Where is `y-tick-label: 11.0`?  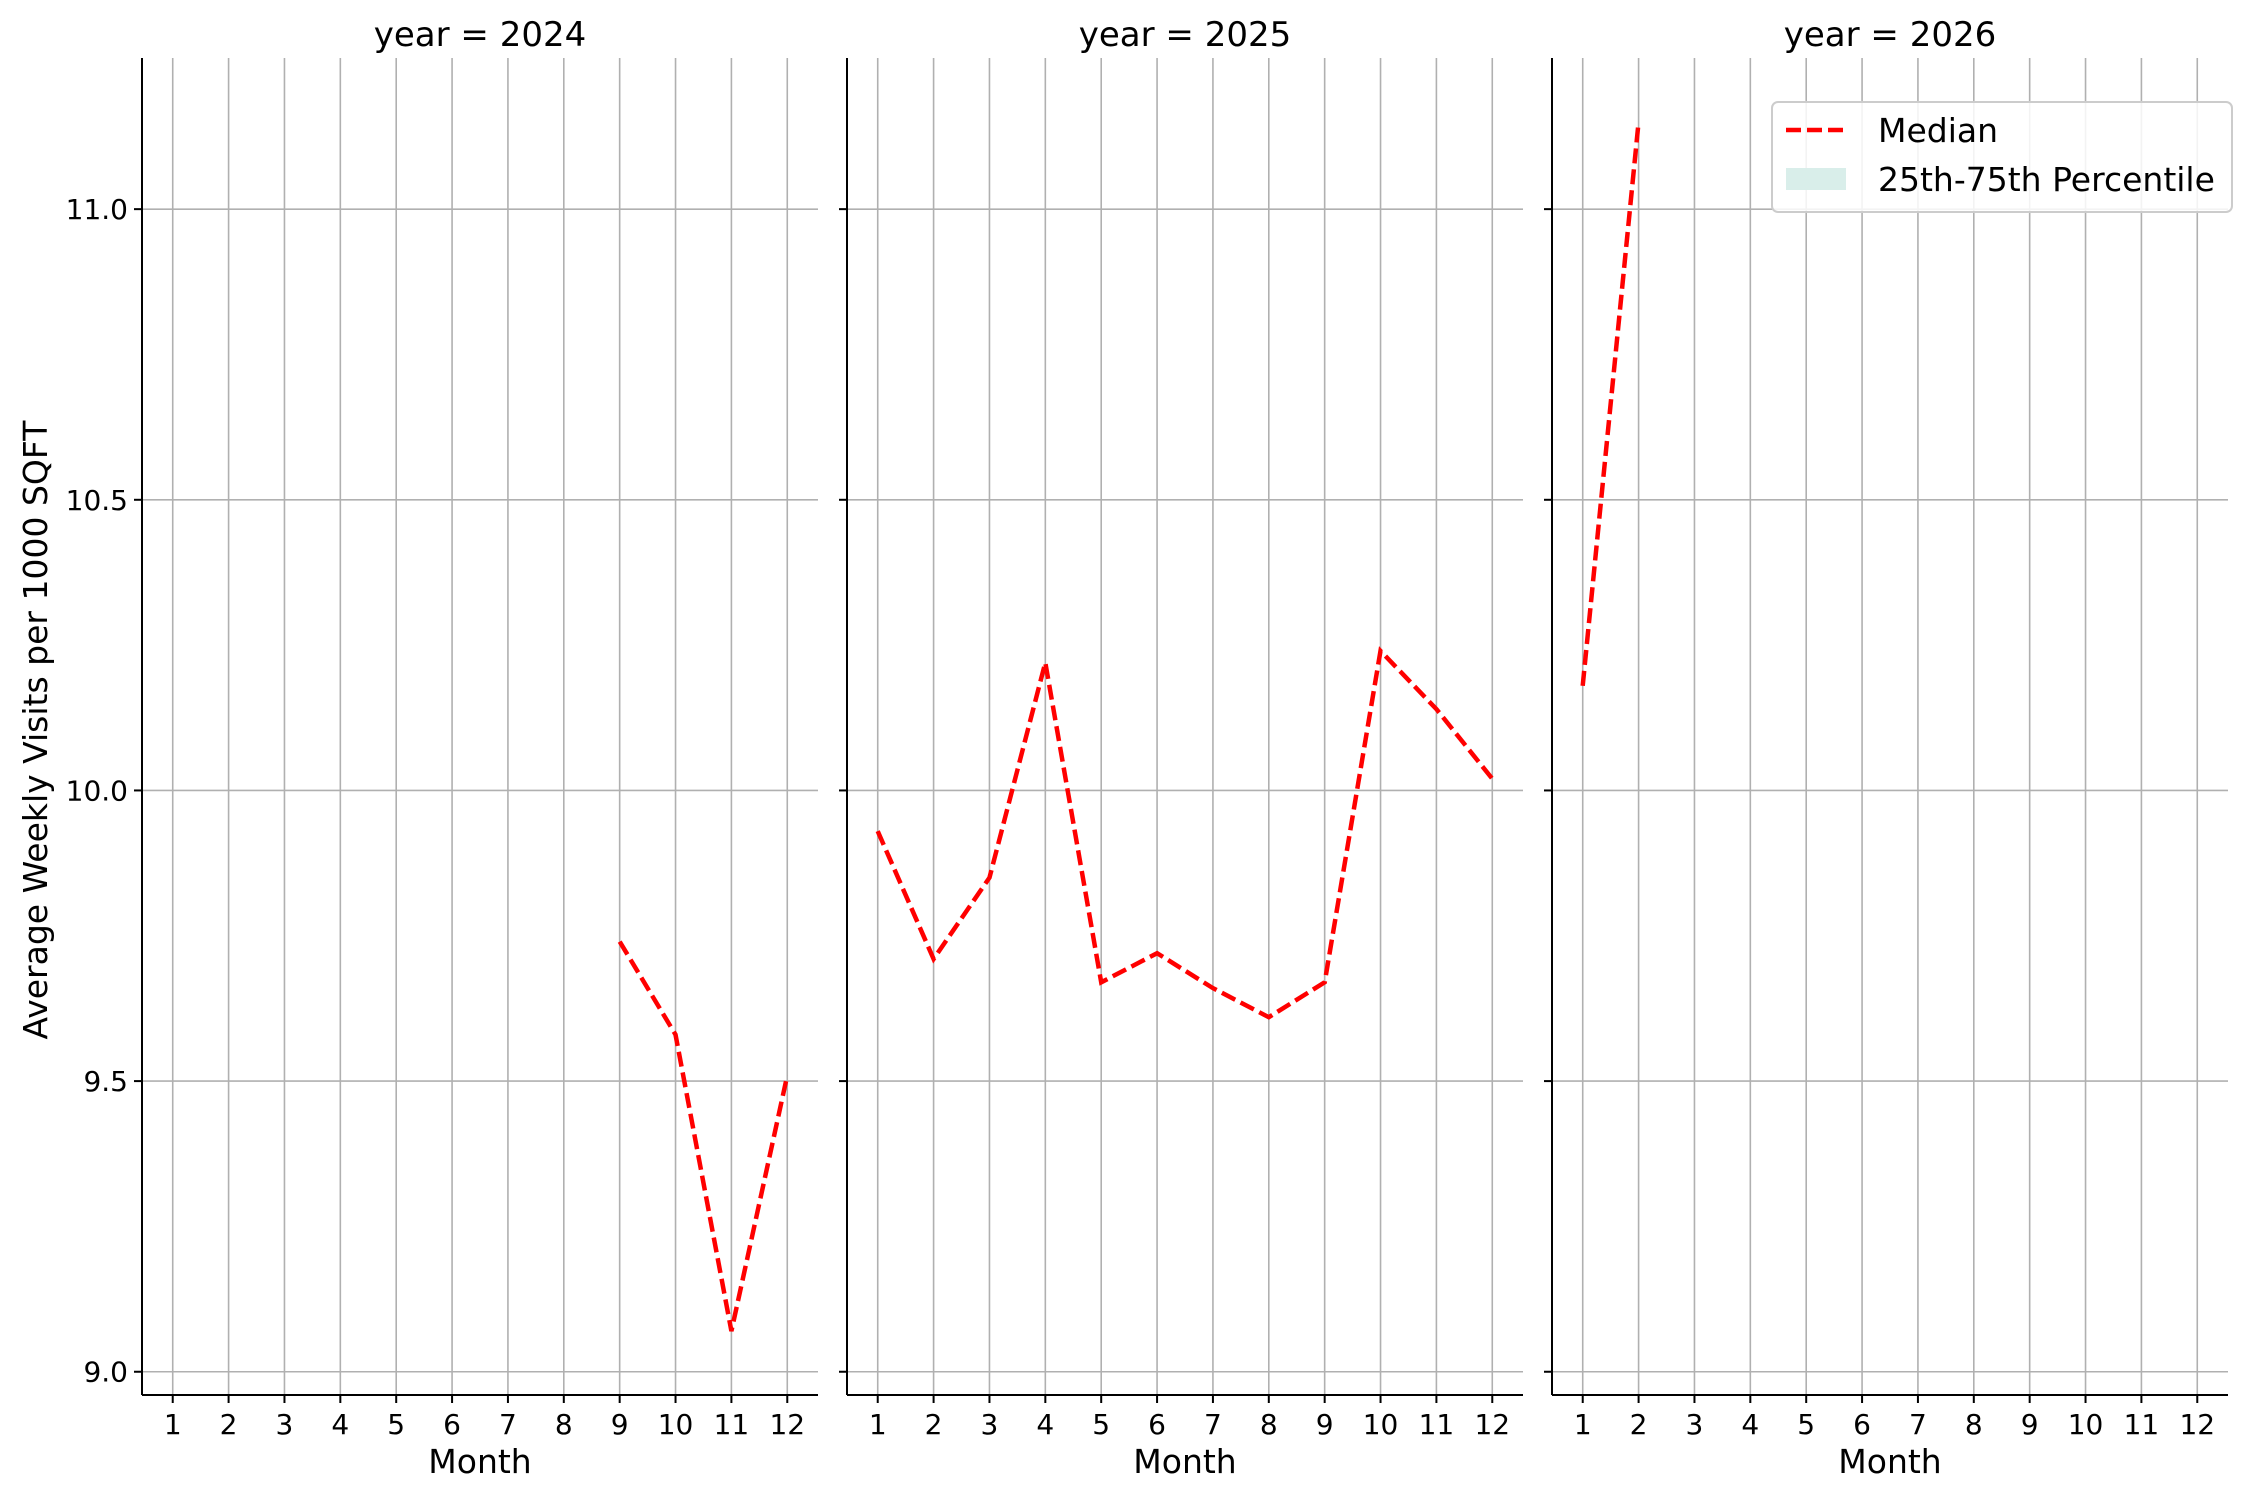
y-tick-label: 11.0 is located at coordinates (97, 209).